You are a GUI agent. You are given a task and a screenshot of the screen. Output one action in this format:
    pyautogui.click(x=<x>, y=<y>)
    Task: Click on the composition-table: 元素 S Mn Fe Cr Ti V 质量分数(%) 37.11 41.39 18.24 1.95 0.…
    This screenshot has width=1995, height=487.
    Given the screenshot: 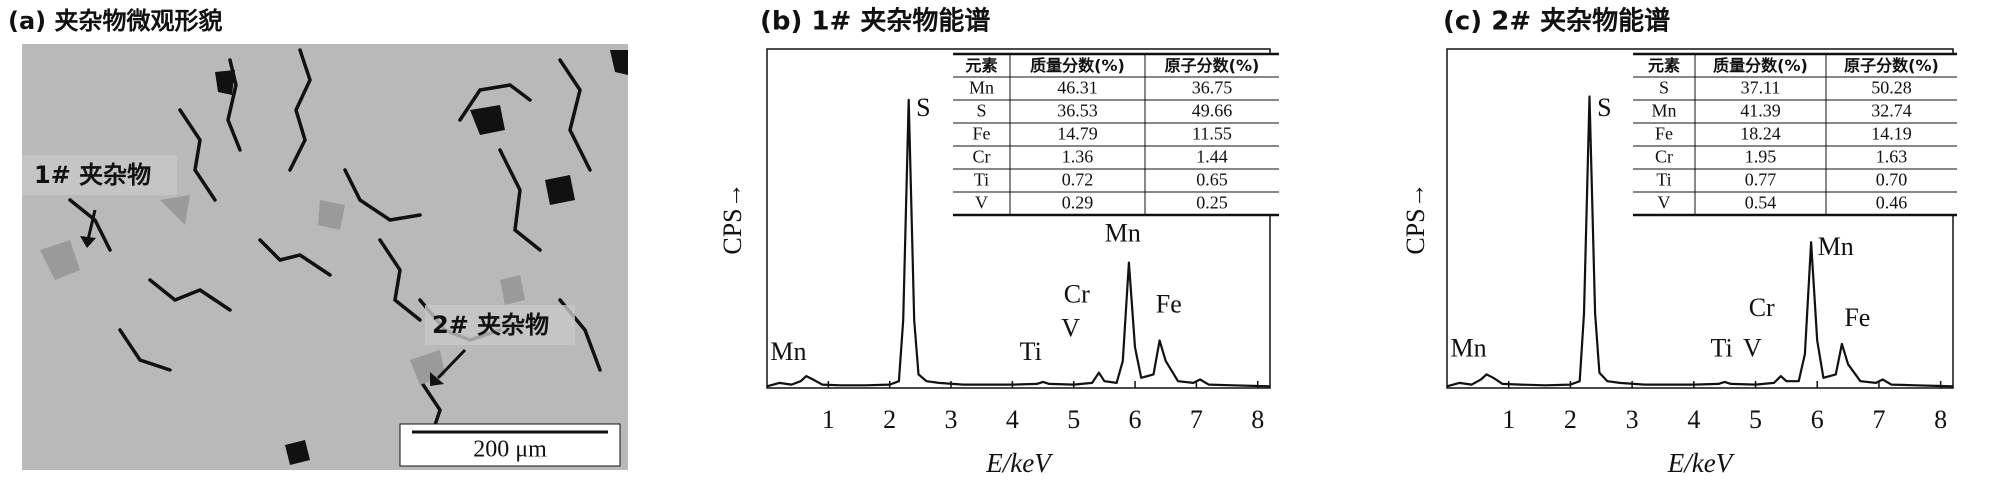 What is the action you would take?
    pyautogui.click(x=1795, y=134)
    